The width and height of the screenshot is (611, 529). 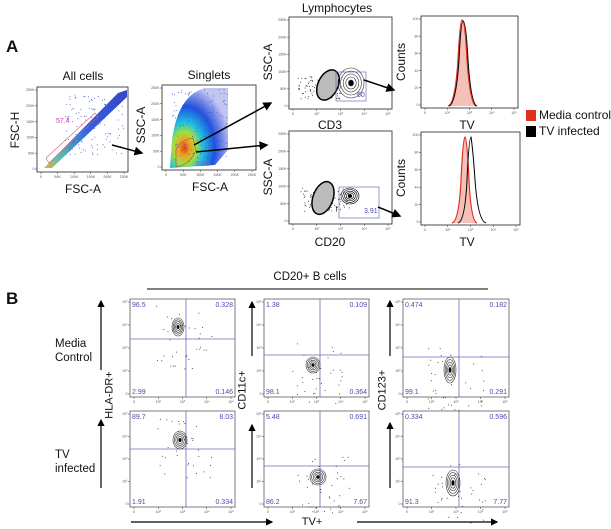 I want to click on all-cells-title: All cells, so click(x=83, y=76).